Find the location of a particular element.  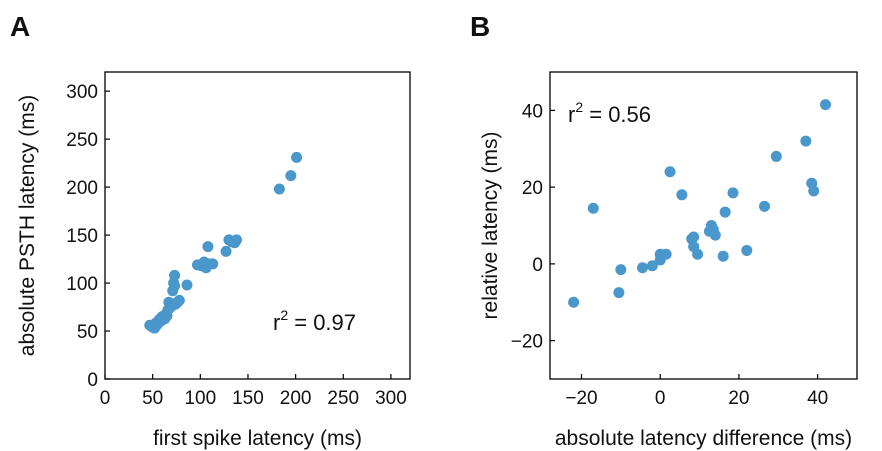

y-tick-label-a: 100 is located at coordinates (82, 284).